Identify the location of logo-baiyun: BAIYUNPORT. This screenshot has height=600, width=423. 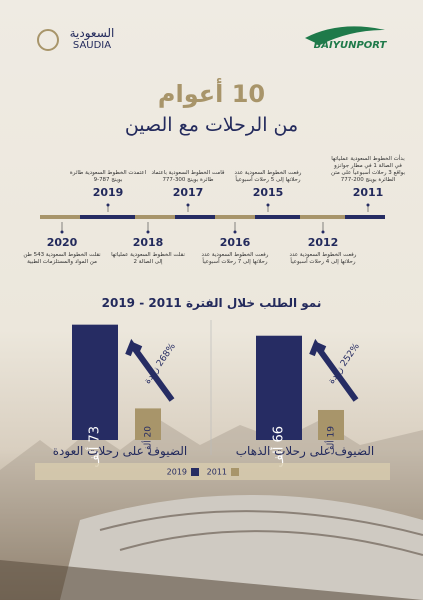
(350, 45).